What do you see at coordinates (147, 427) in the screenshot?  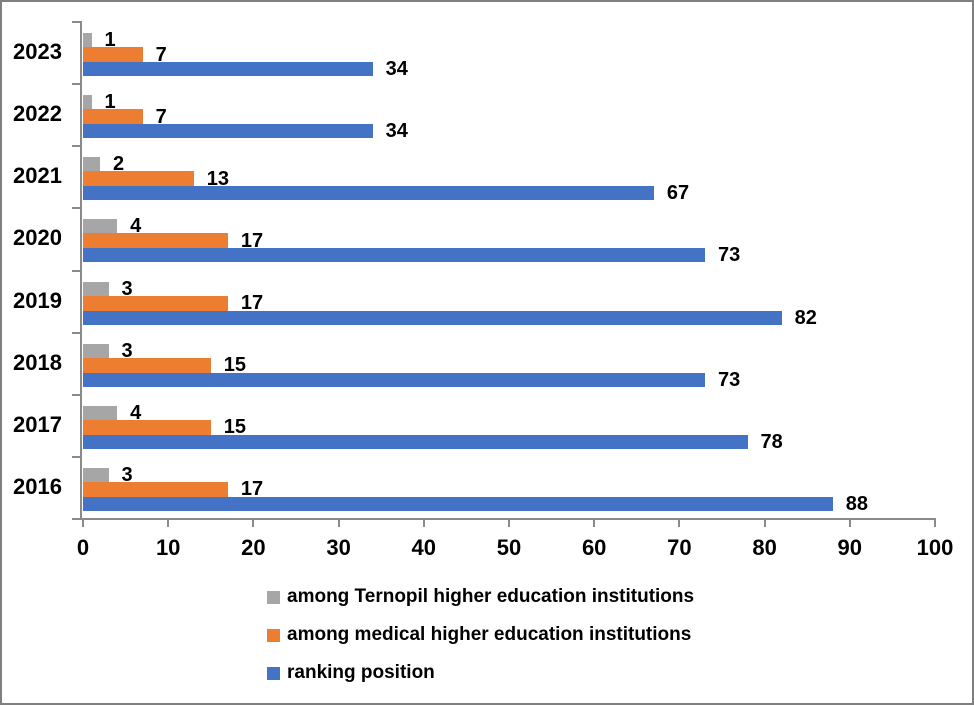 I see `bar-series2-2017` at bounding box center [147, 427].